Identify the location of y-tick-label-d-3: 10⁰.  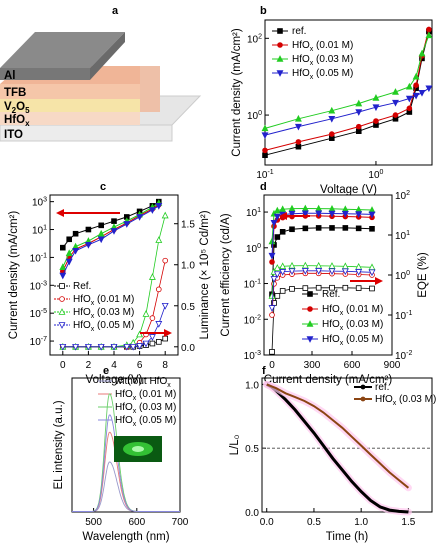
(253, 249).